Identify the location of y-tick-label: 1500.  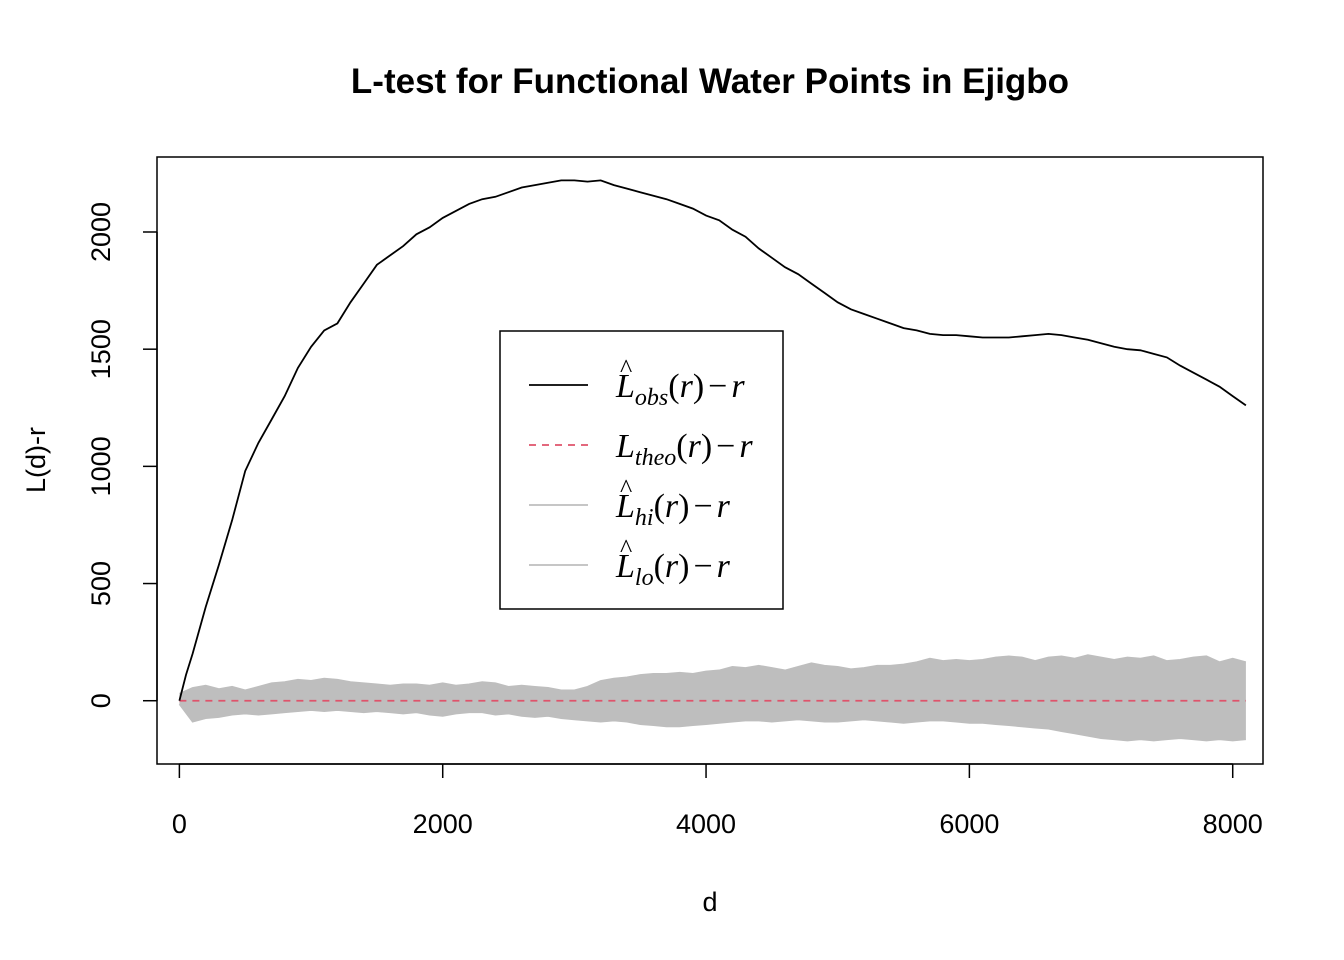
(101, 349).